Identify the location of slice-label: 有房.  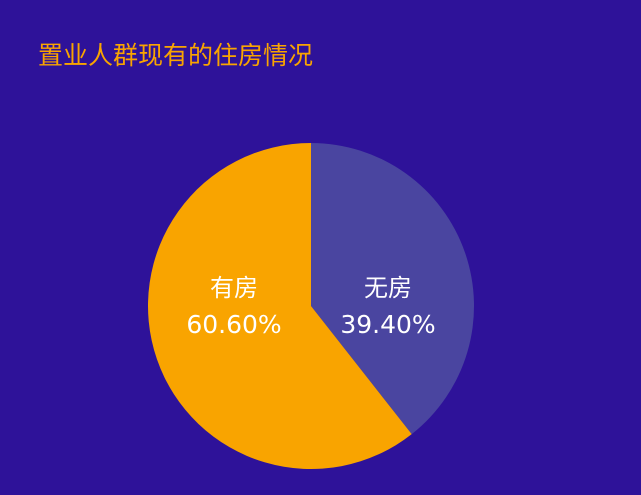
(234, 288).